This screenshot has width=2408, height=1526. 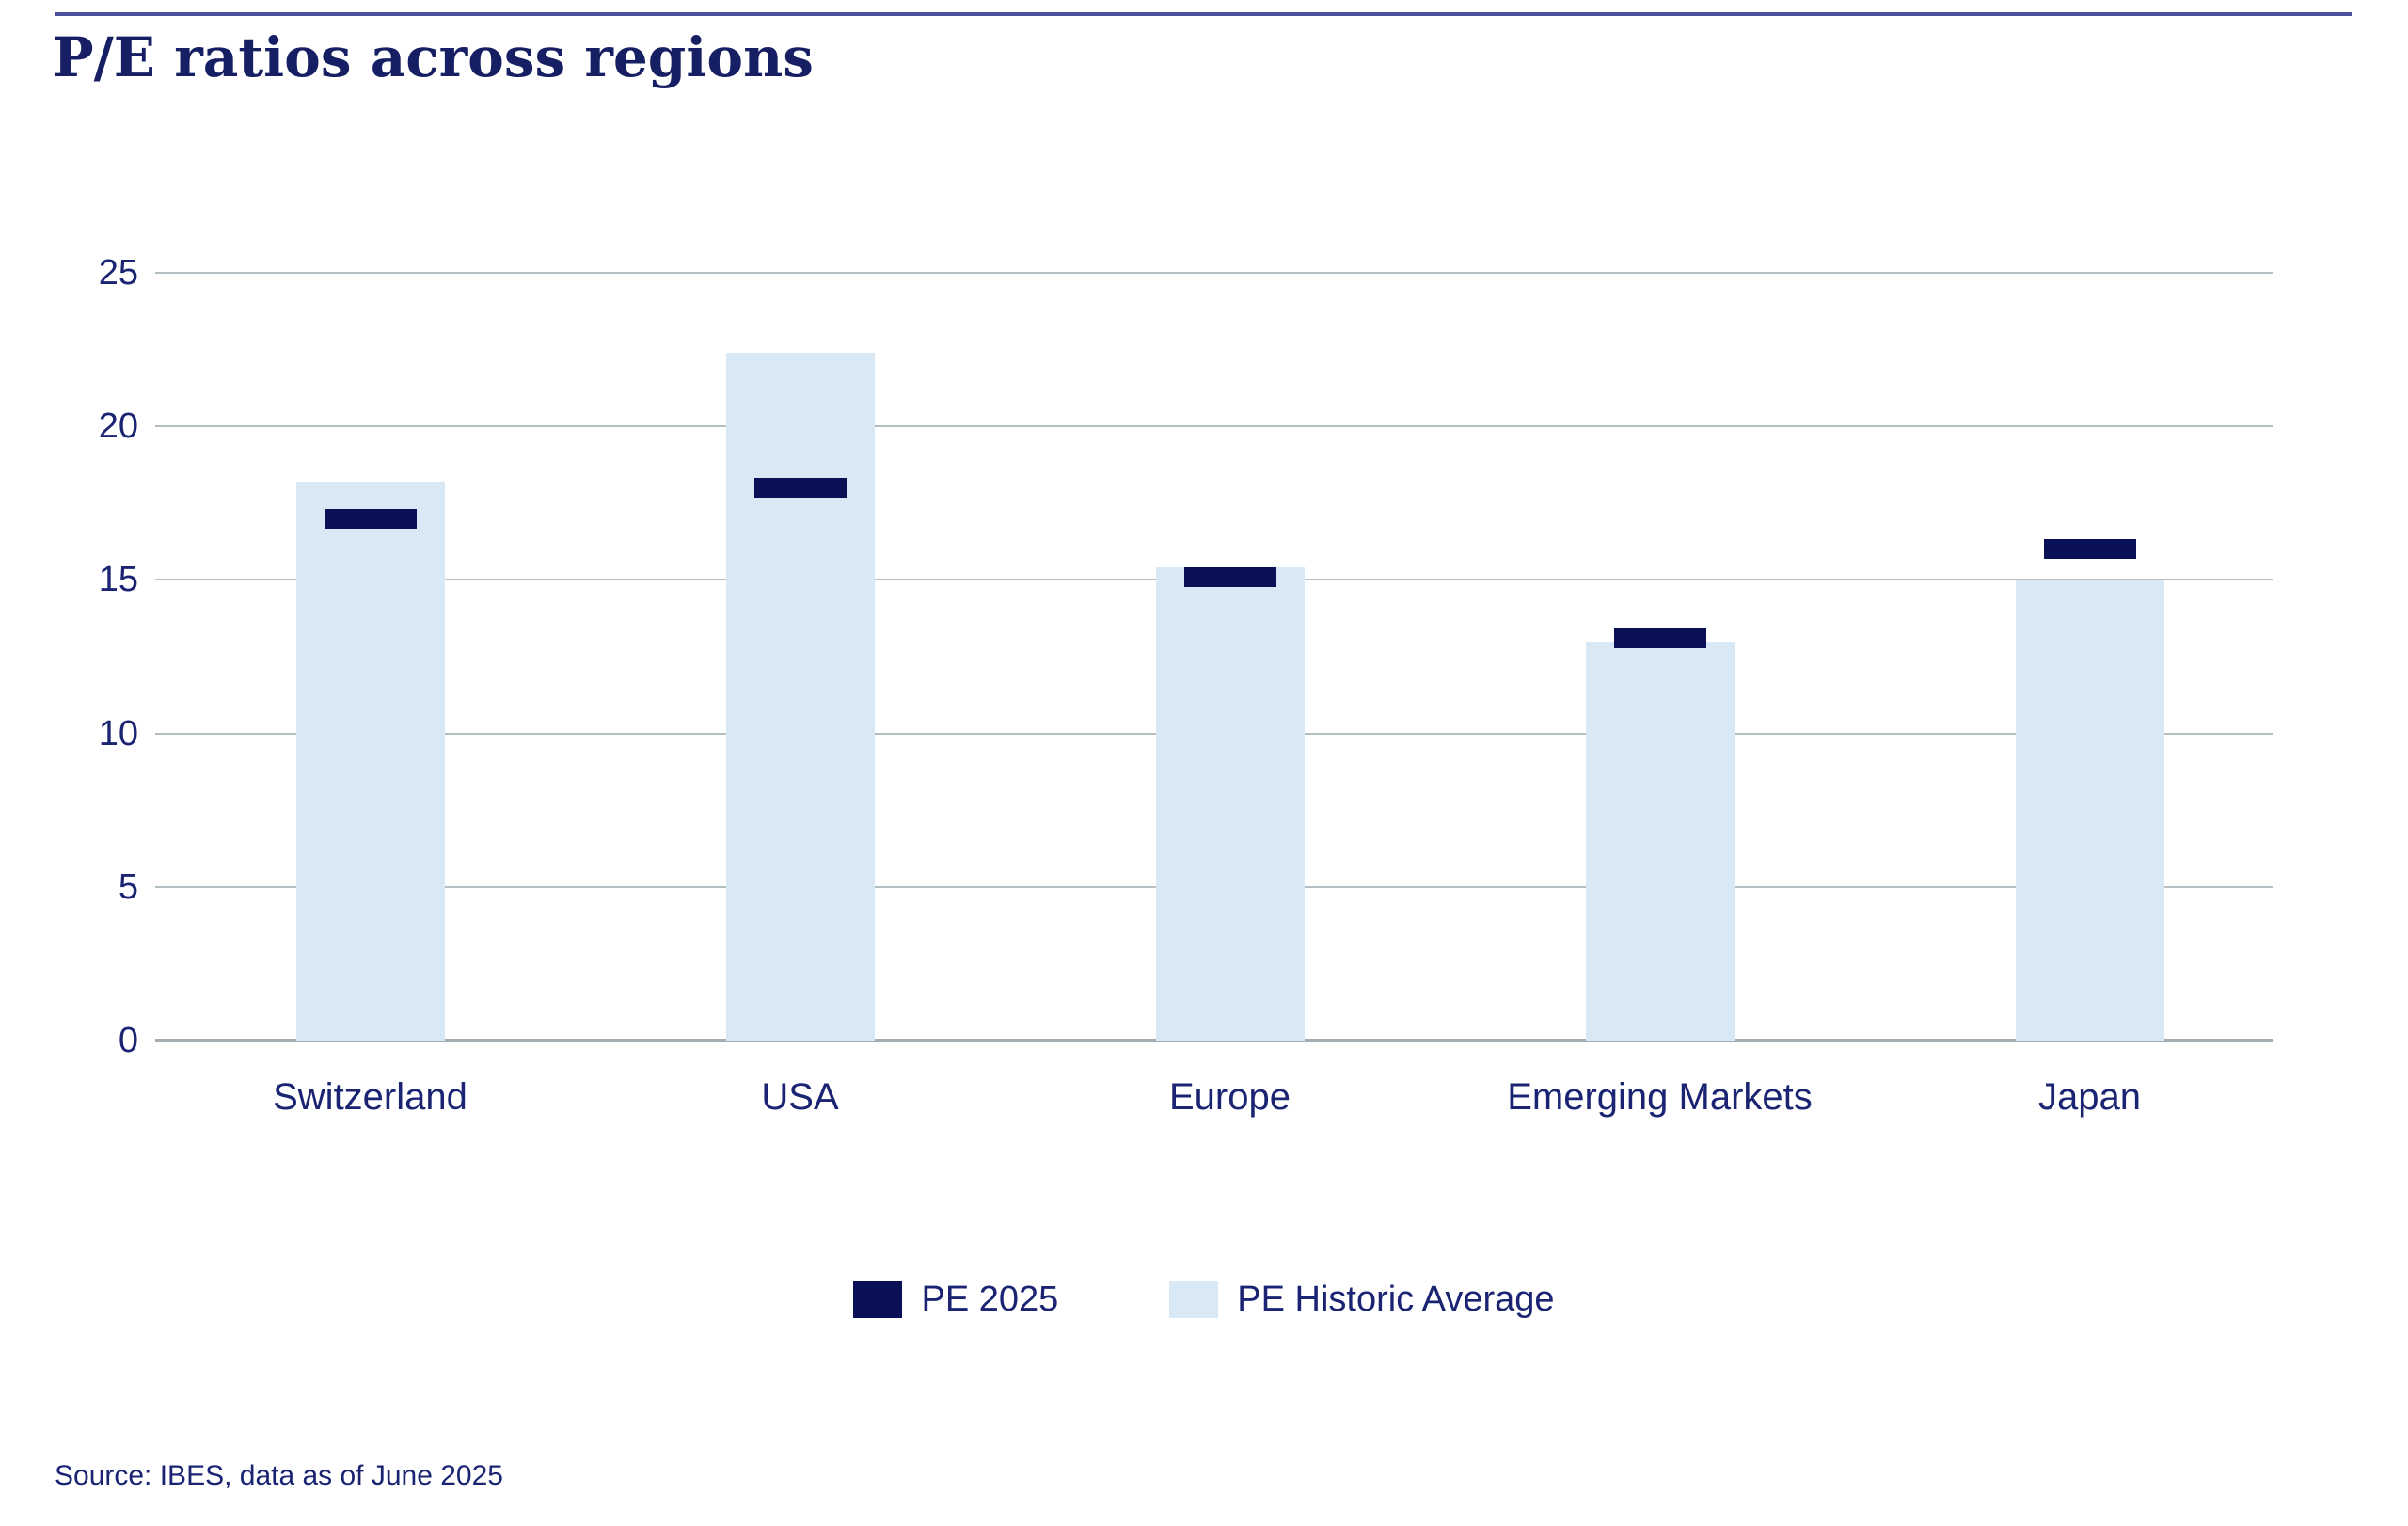 What do you see at coordinates (990, 1299) in the screenshot?
I see `legend-label-pe-2025: PE 2025` at bounding box center [990, 1299].